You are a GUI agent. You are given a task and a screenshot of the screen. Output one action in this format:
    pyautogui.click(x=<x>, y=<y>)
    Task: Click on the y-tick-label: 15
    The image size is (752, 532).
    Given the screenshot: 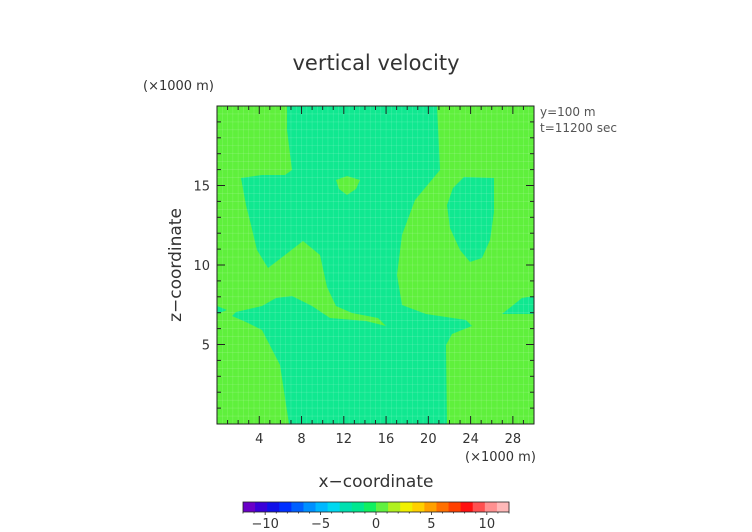 What is the action you would take?
    pyautogui.click(x=201, y=187)
    